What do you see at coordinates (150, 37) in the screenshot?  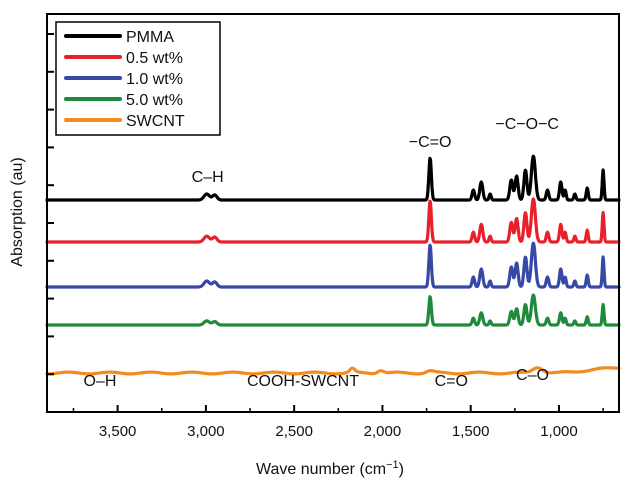 I see `legend-label: PMMA` at bounding box center [150, 37].